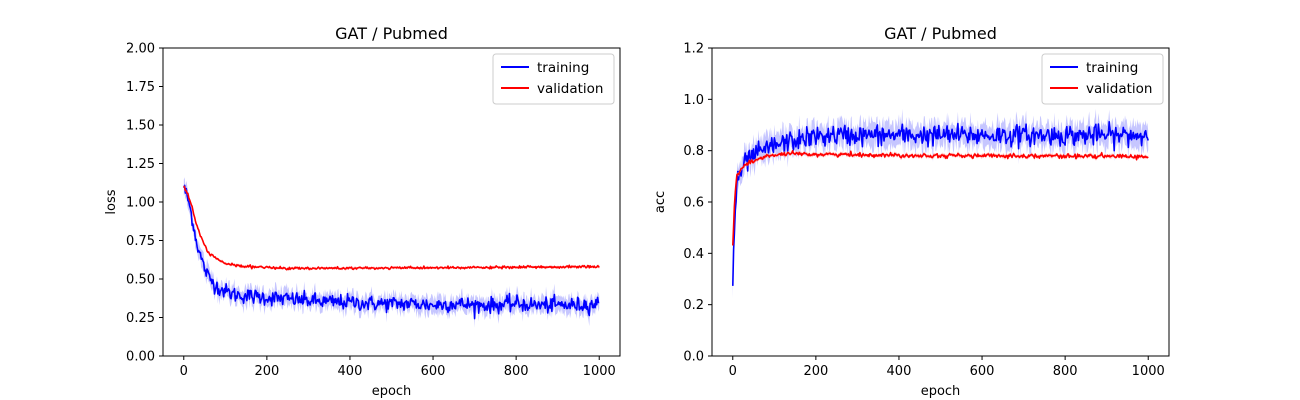  I want to click on y-tick-label: 0.6, so click(693, 203).